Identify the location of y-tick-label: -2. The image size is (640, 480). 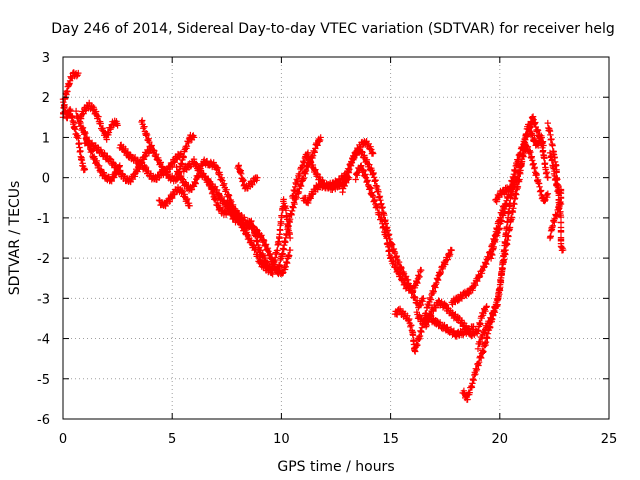
(43, 259).